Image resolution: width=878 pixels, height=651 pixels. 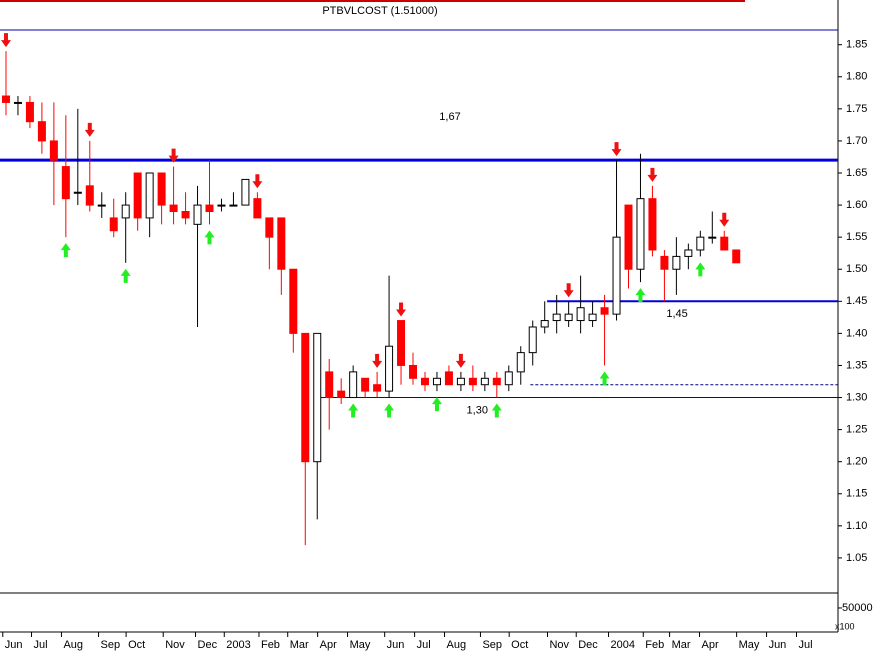 I want to click on y-tick-label: 1.45, so click(x=856, y=301).